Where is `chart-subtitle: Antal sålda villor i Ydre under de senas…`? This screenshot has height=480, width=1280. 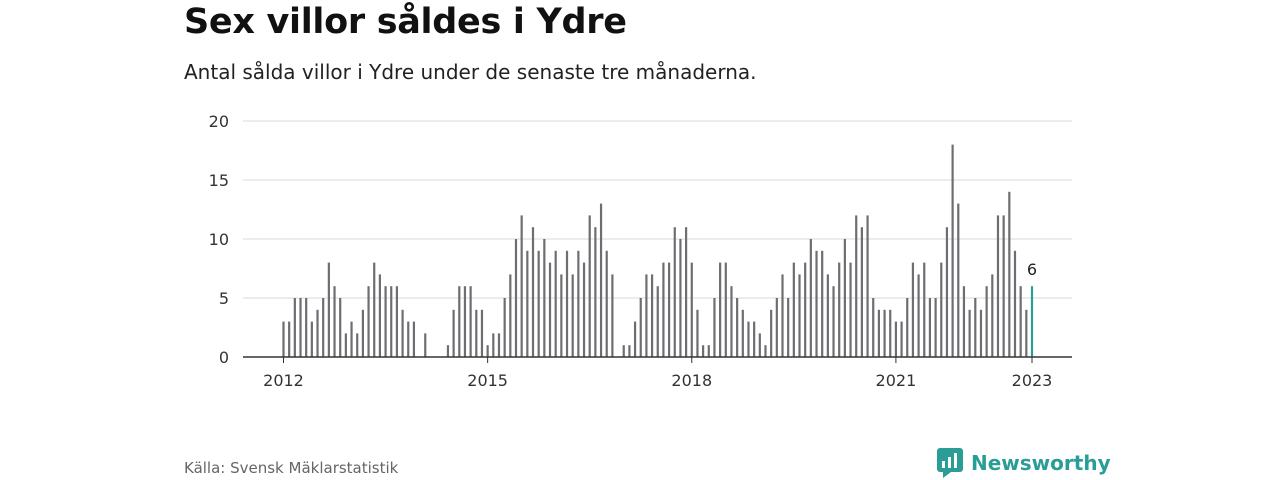
chart-subtitle: Antal sålda villor i Ydre under de senas… is located at coordinates (470, 72).